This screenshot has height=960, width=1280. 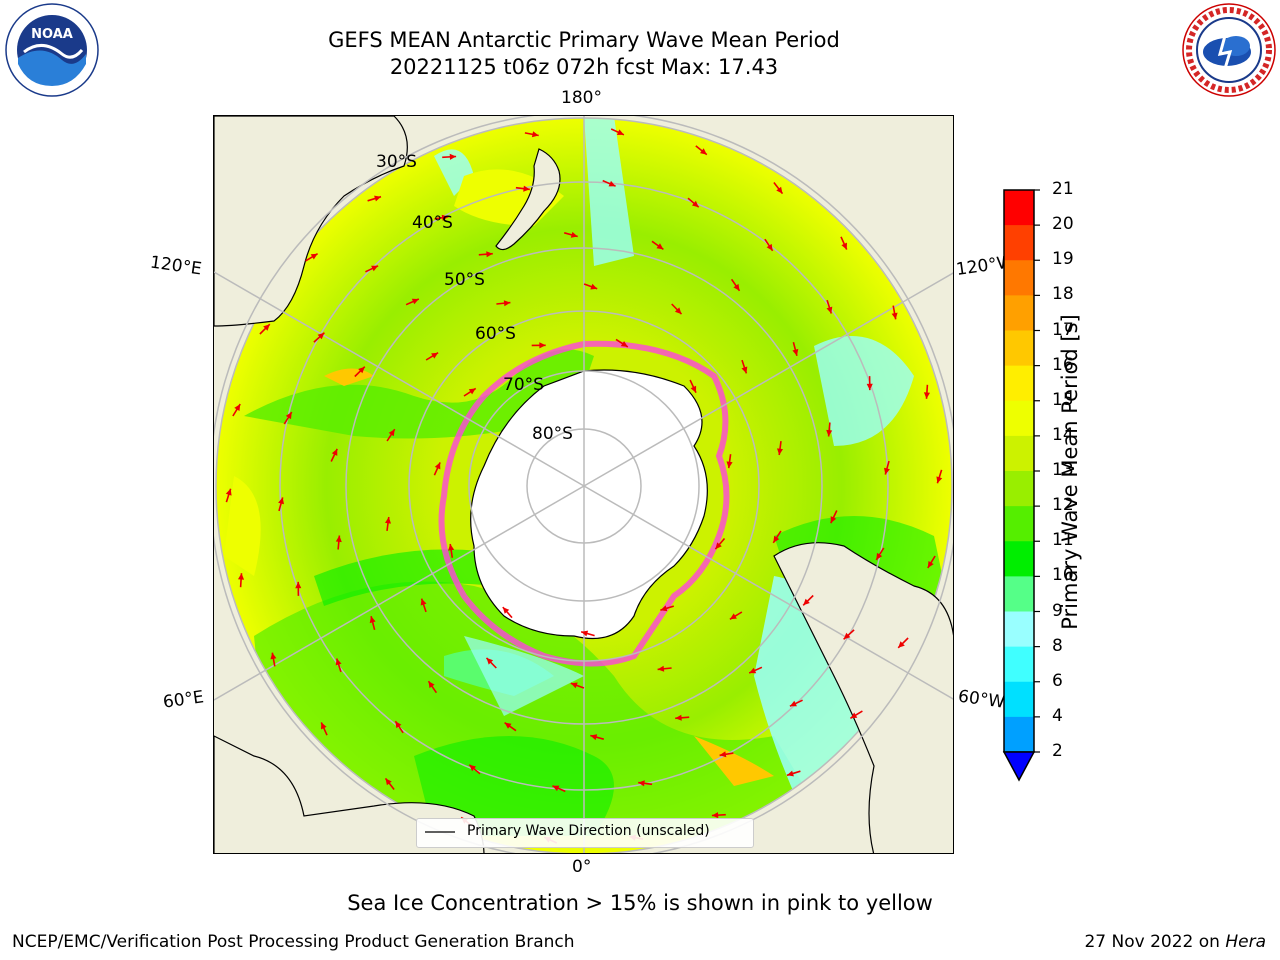 What do you see at coordinates (1063, 575) in the screenshot?
I see `colorbar-tick-label: 10` at bounding box center [1063, 575].